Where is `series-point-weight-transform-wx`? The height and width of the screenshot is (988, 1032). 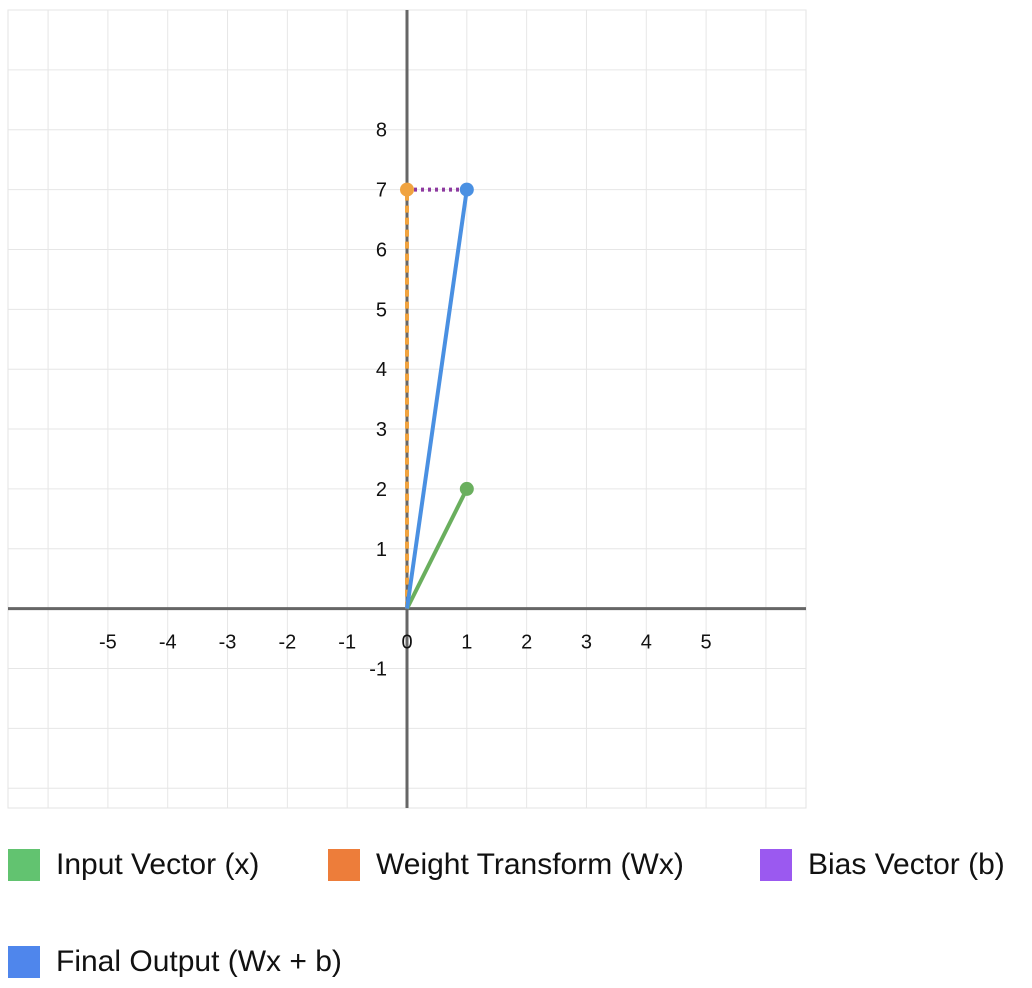 series-point-weight-transform-wx is located at coordinates (407, 189).